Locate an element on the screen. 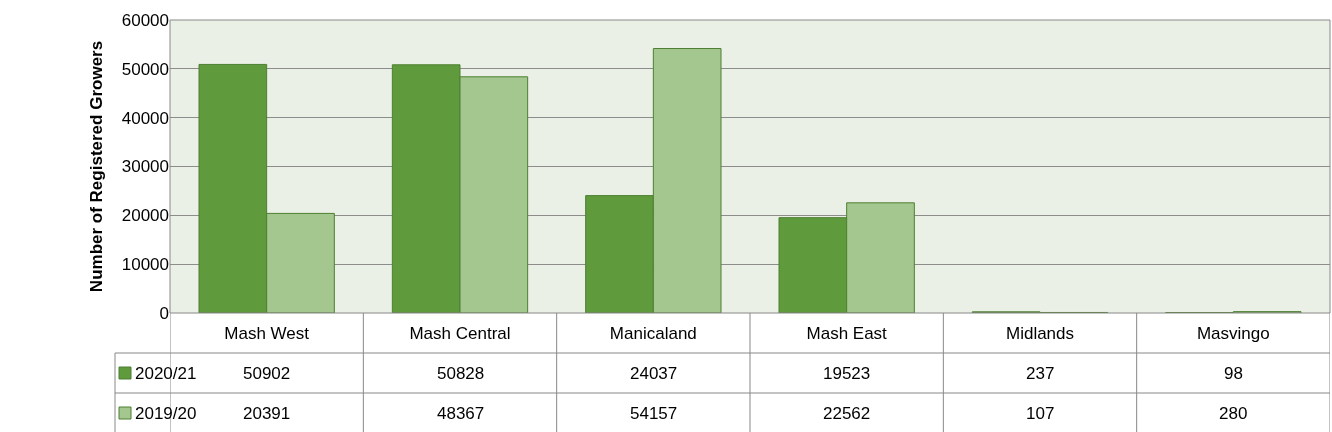  data-label: 237 is located at coordinates (1040, 373).